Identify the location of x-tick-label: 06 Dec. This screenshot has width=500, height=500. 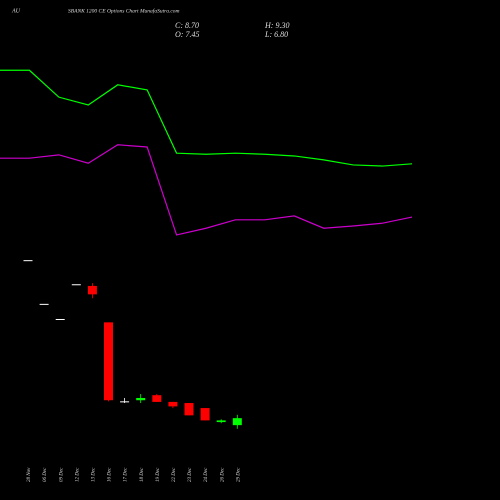
(45, 474).